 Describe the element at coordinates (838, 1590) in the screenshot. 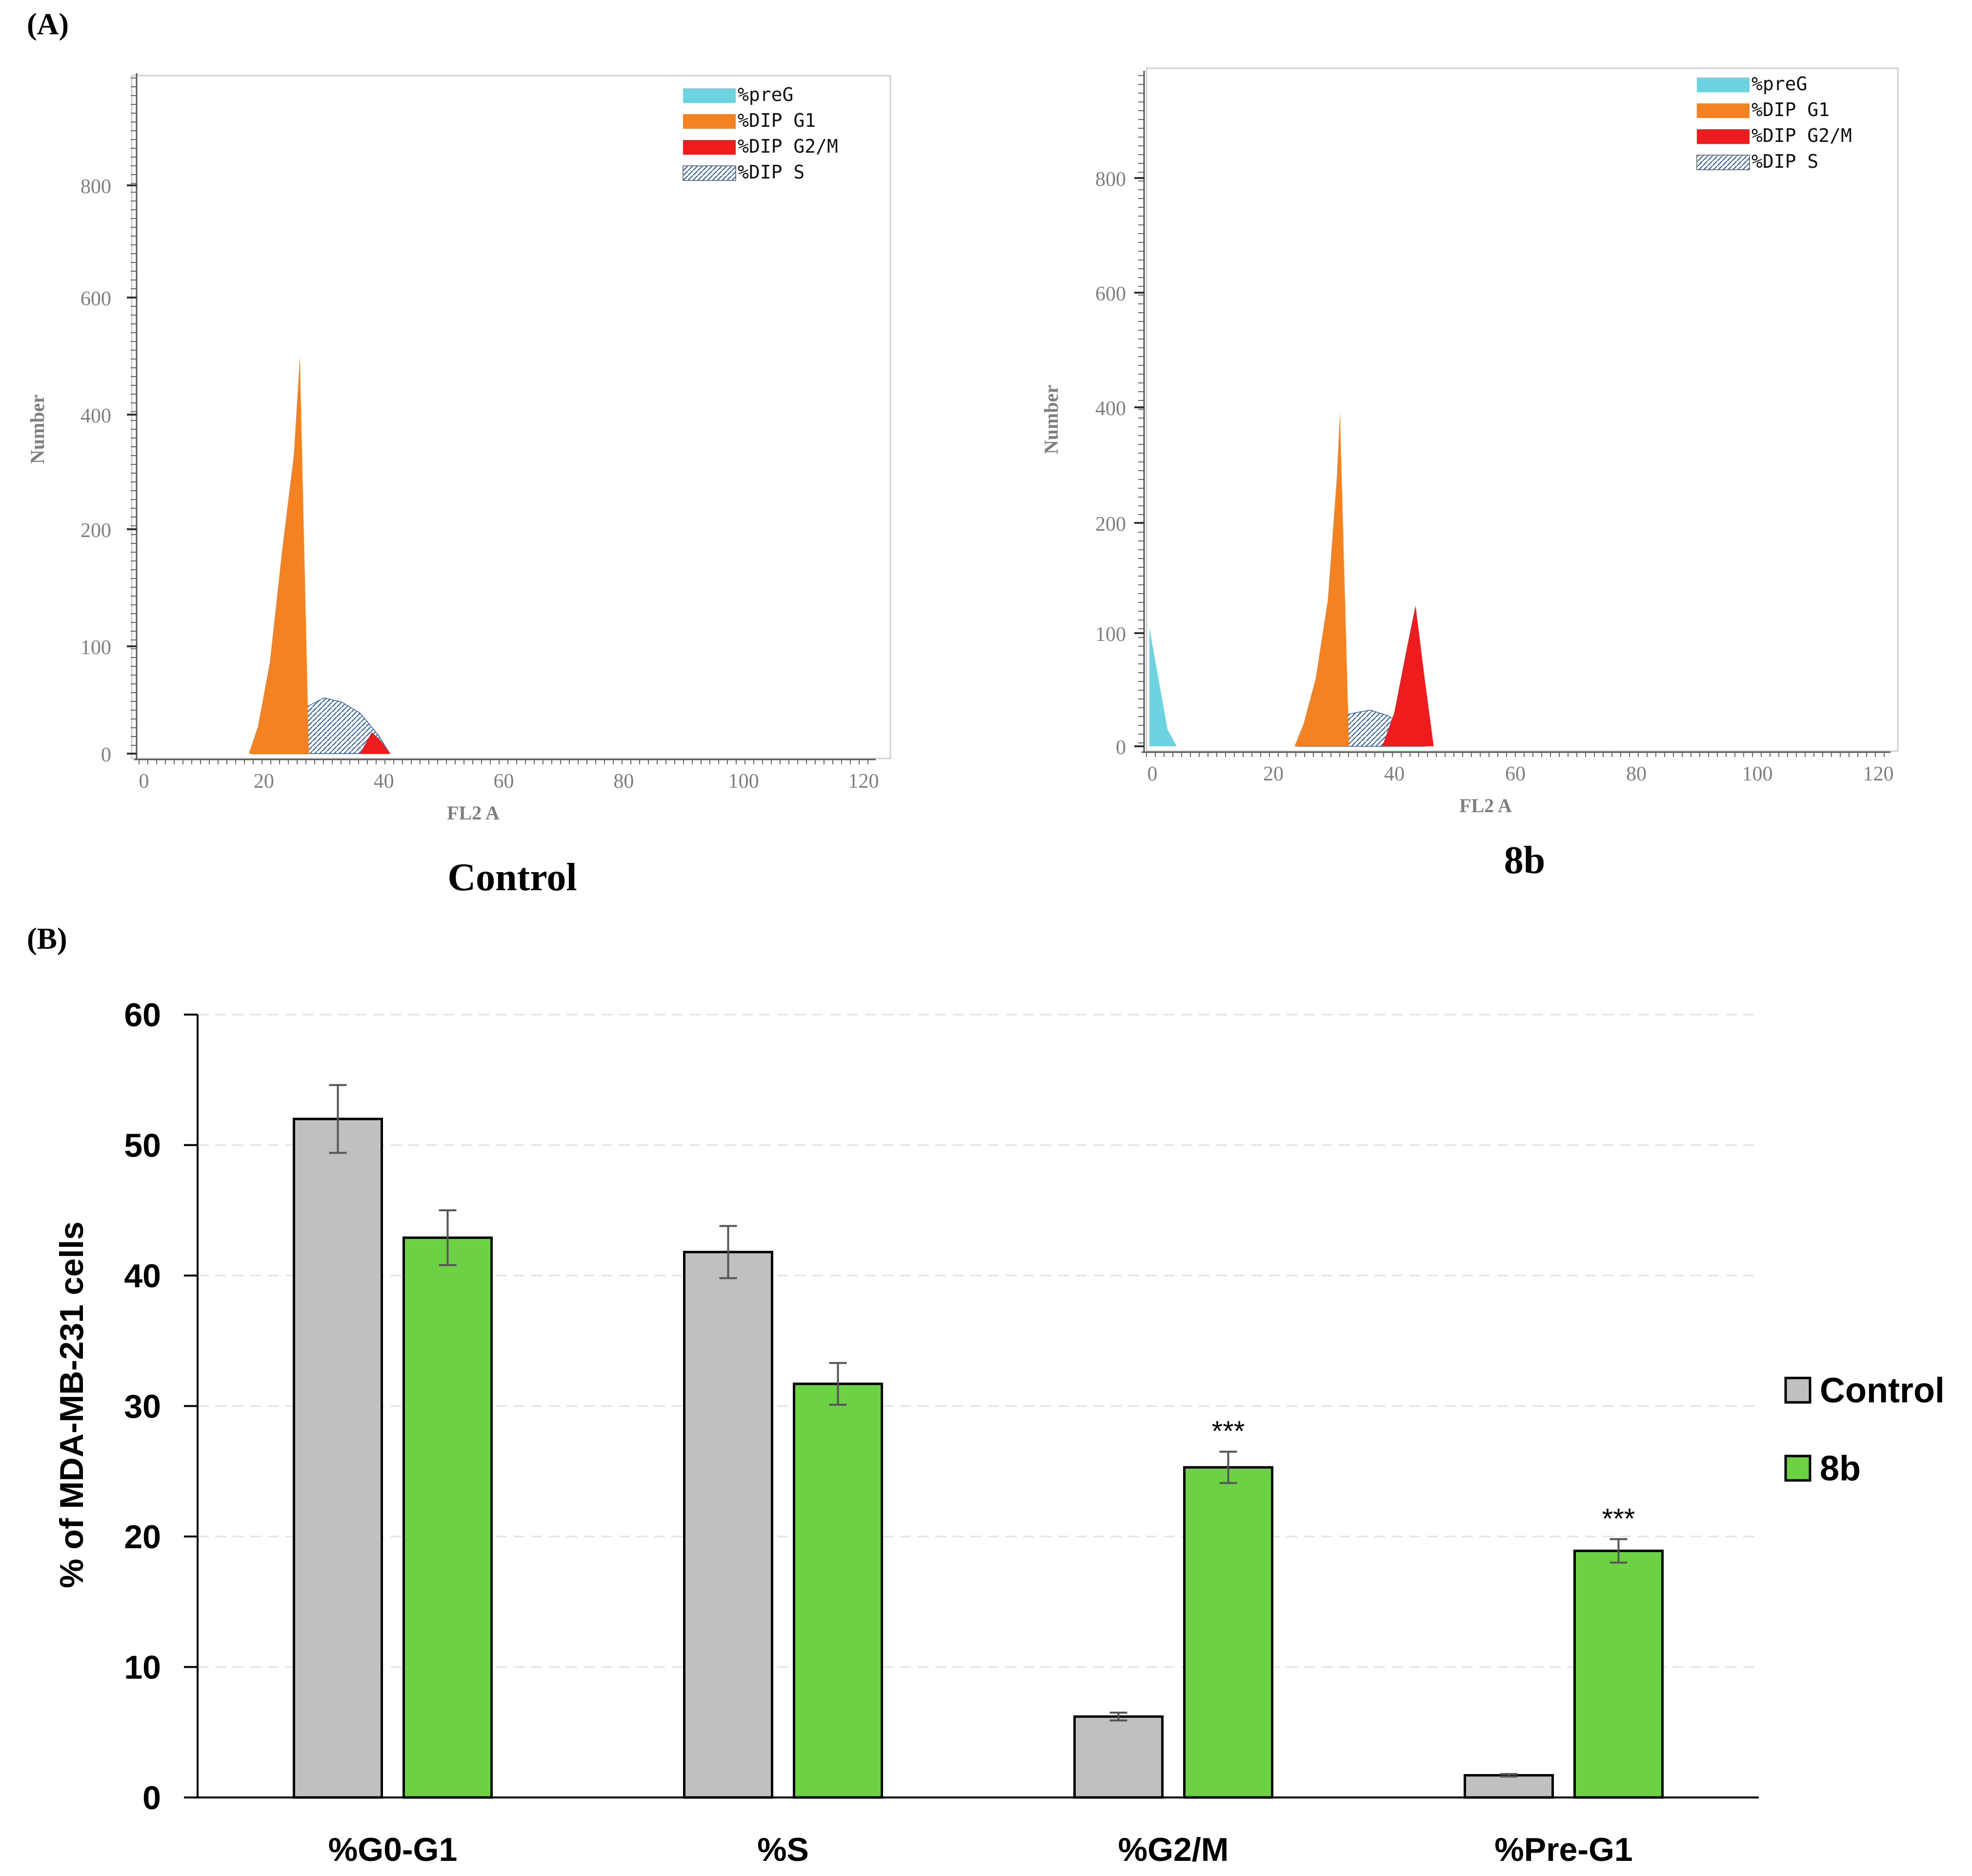

I see `bar-8b-s` at that location.